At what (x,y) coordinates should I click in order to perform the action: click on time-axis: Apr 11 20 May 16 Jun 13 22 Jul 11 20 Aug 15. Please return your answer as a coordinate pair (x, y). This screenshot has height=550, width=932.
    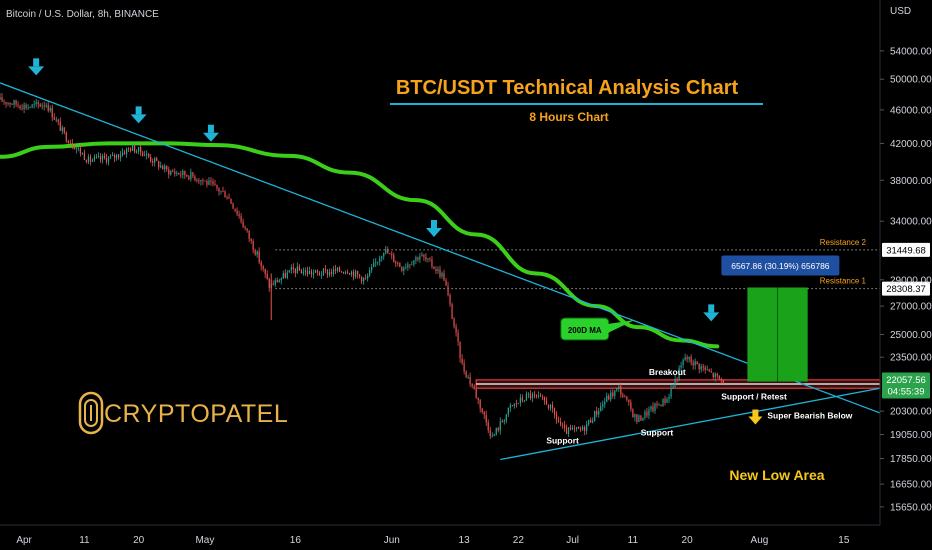
    Looking at the image, I should click on (440, 535).